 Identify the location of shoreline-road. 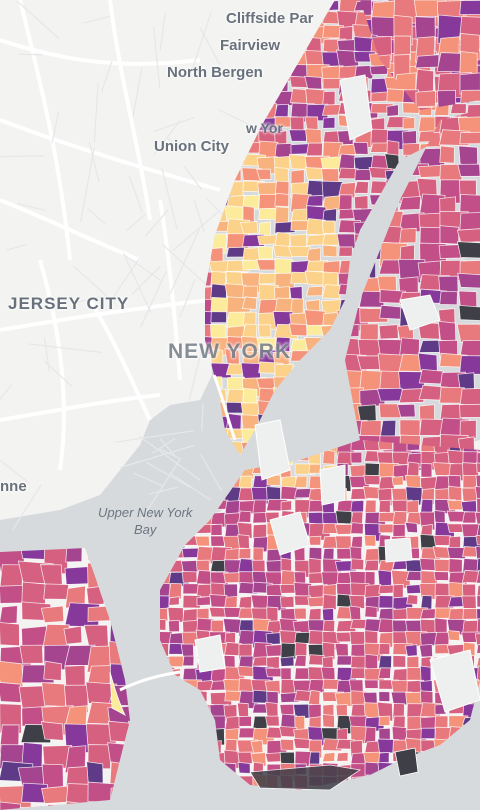
(224, 407).